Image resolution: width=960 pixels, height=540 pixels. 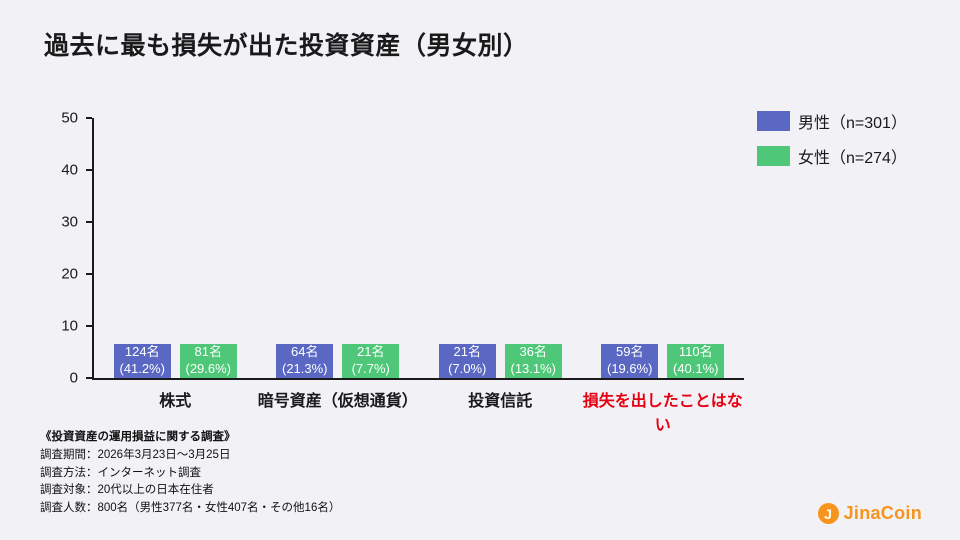 I want to click on bar-value-label: 21名 (7.0%), so click(x=467, y=360).